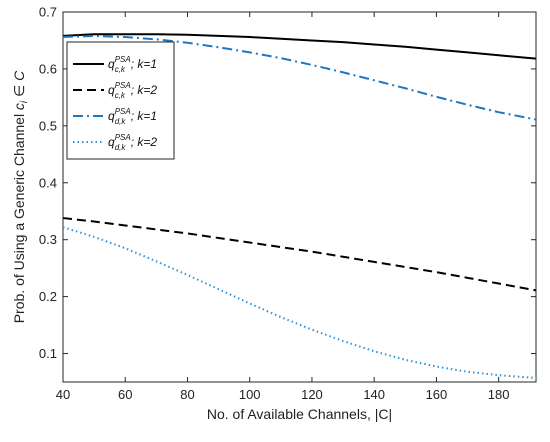  I want to click on x-tick-label: 40, so click(63, 394).